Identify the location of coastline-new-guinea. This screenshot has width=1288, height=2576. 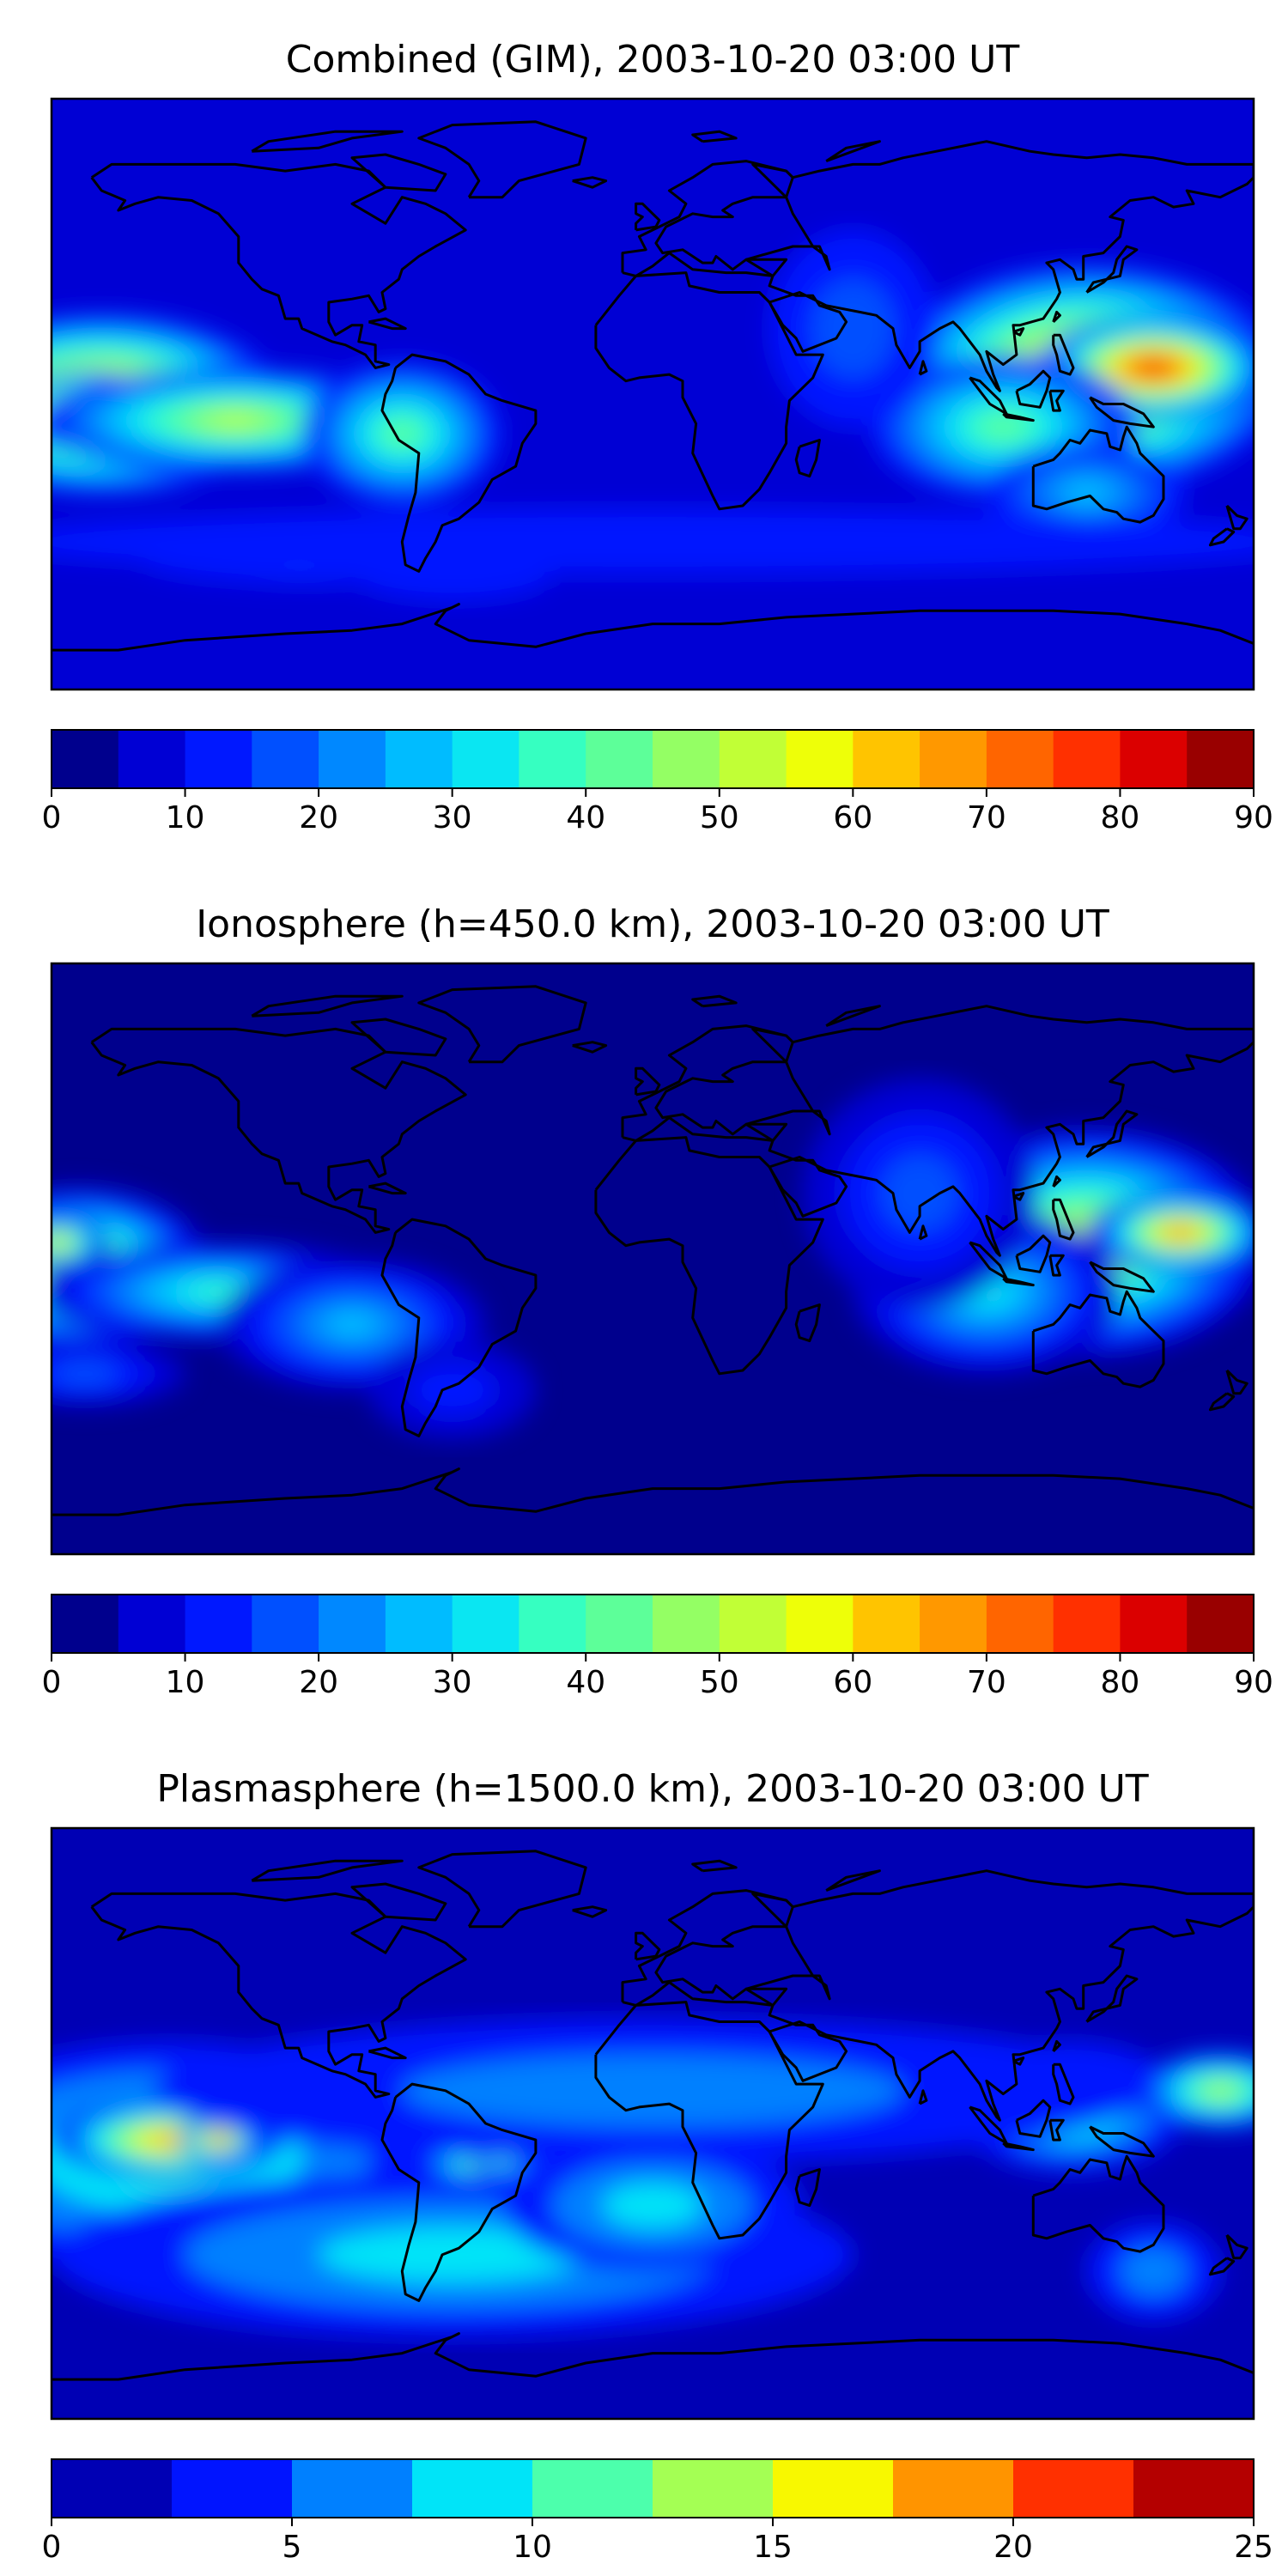
(1122, 412).